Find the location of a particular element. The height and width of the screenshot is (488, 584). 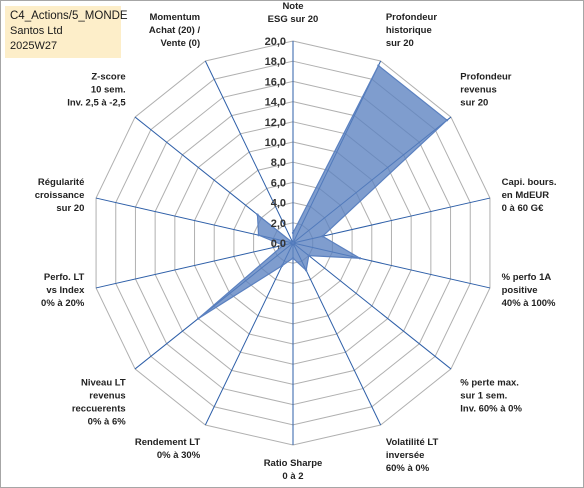

info-company: Santos Ltd is located at coordinates (36, 31).